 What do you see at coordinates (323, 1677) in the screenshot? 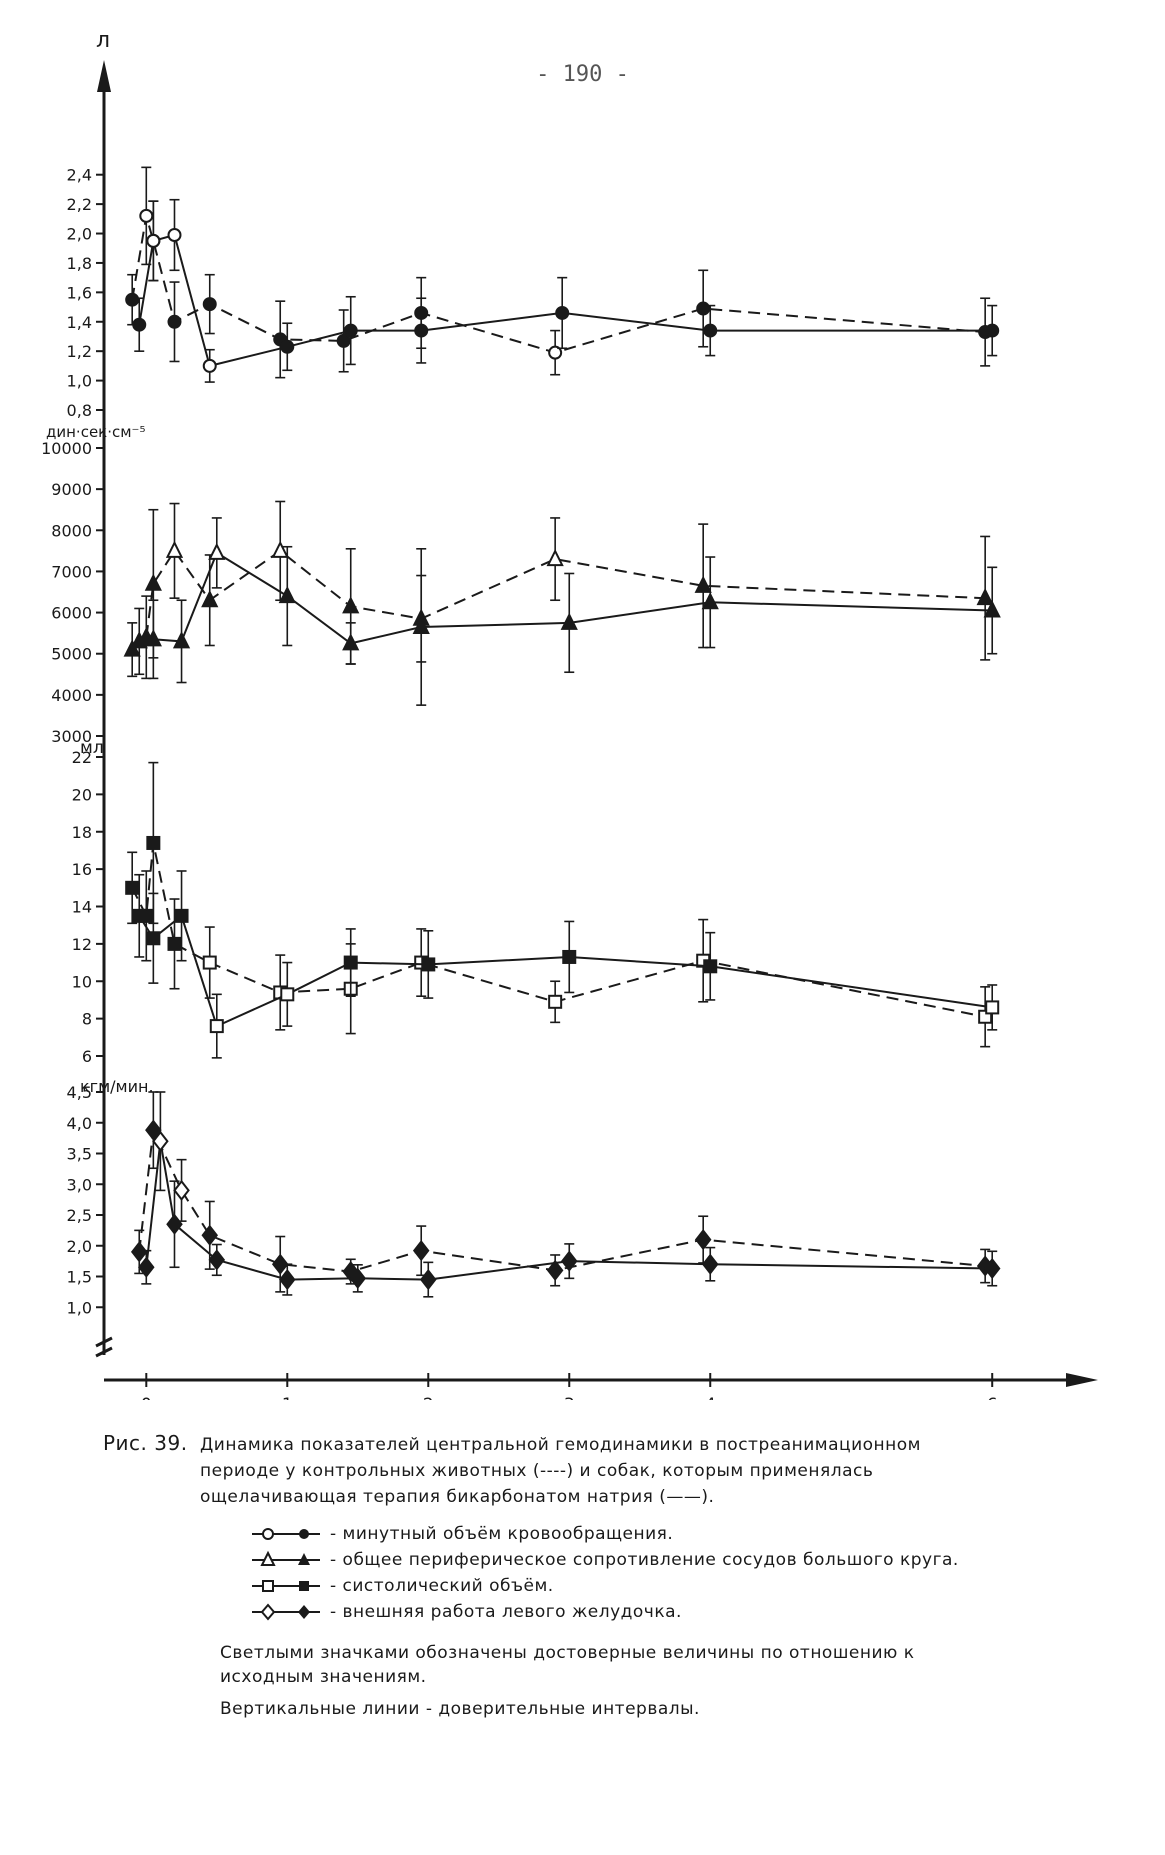
I see `note-line-2: исходным значениям.` at bounding box center [323, 1677].